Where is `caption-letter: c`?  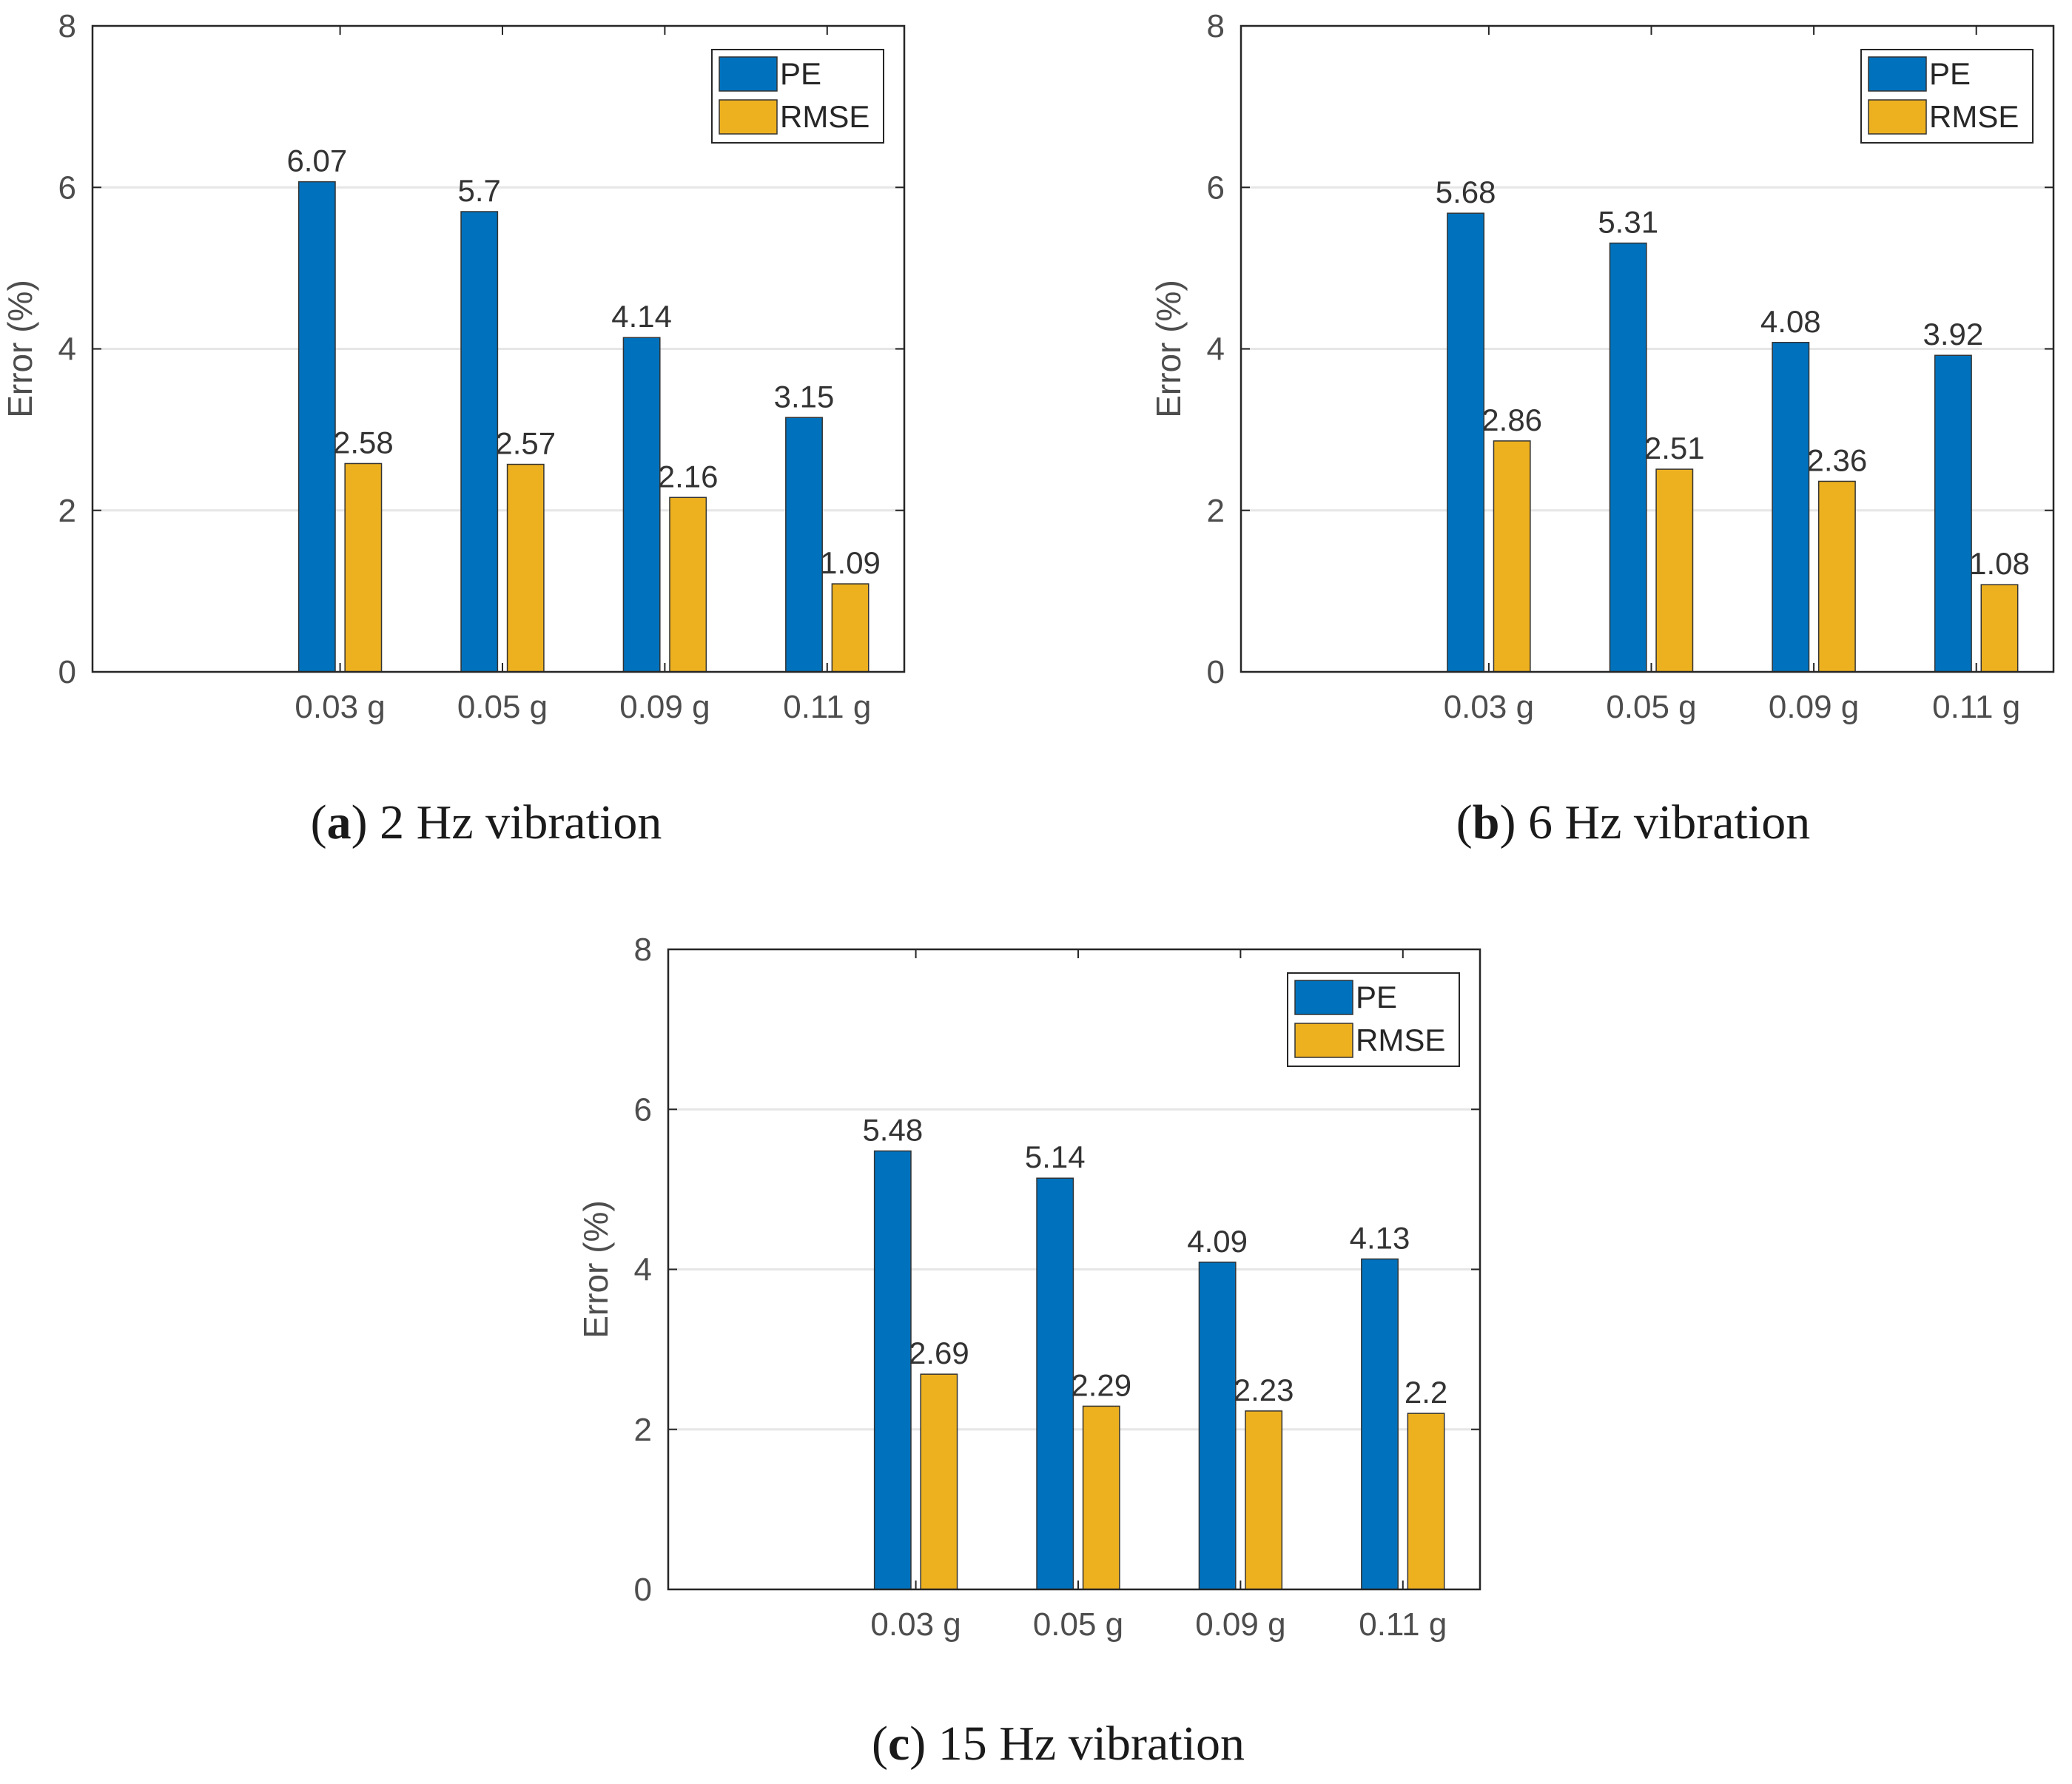 caption-letter: c is located at coordinates (898, 1744).